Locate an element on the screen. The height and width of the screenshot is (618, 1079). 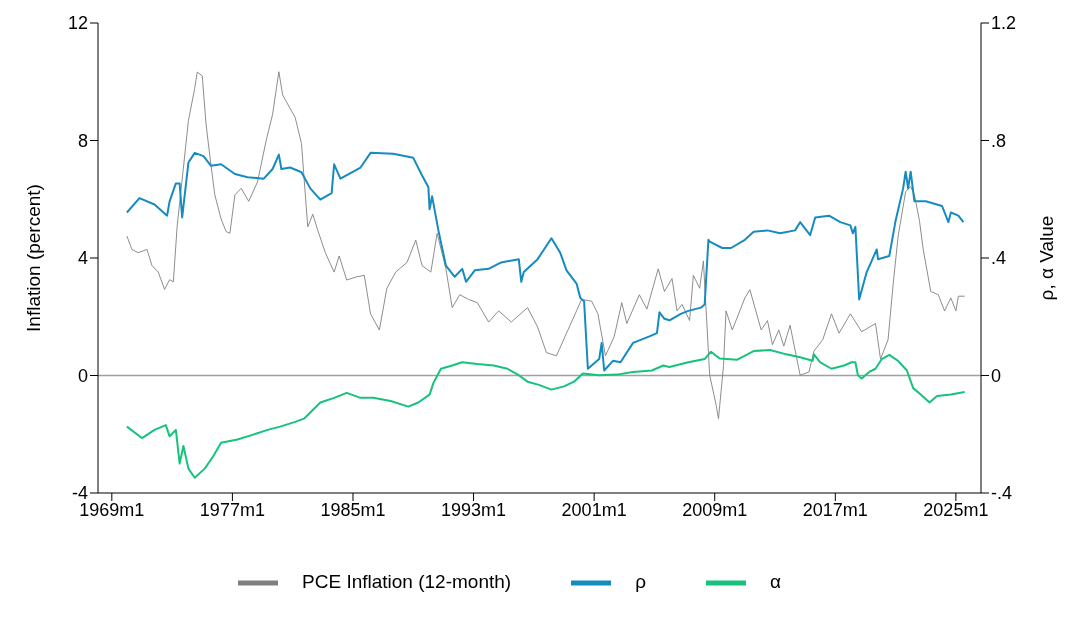
x-tick-label: 2017m1 is located at coordinates (835, 509).